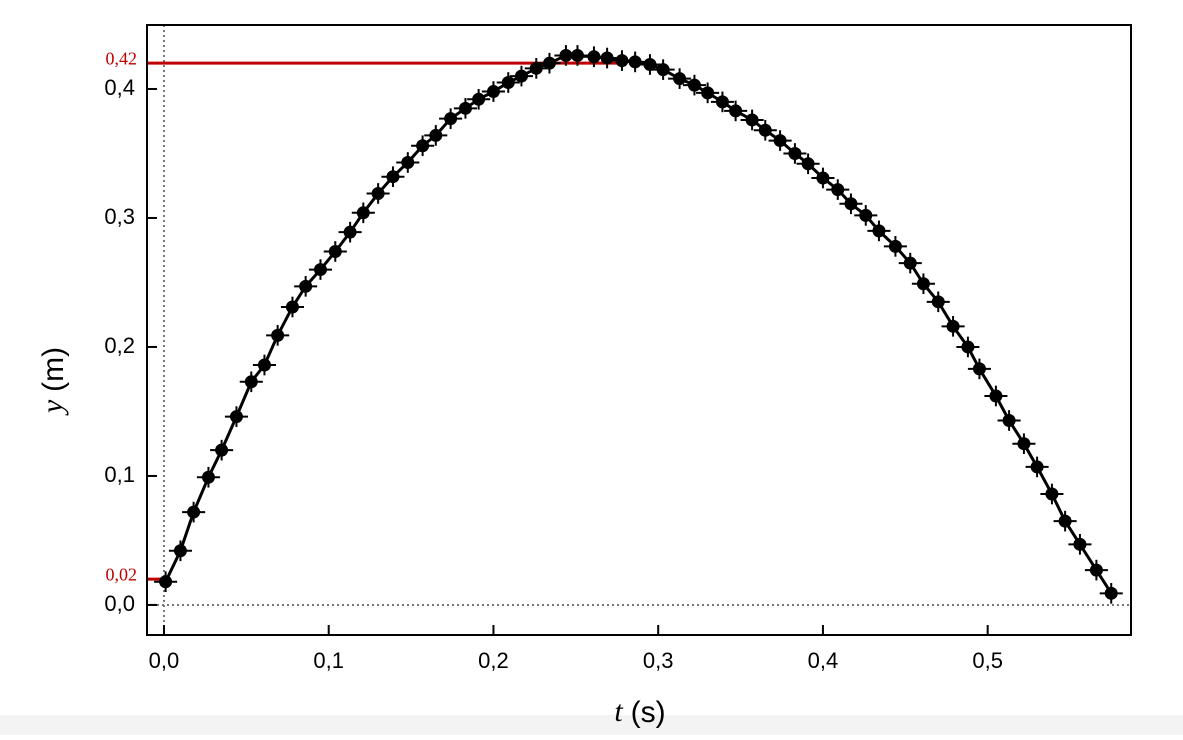 This screenshot has width=1183, height=740. Describe the element at coordinates (53, 369) in the screenshot. I see `y-axis-unit: (m)` at that location.